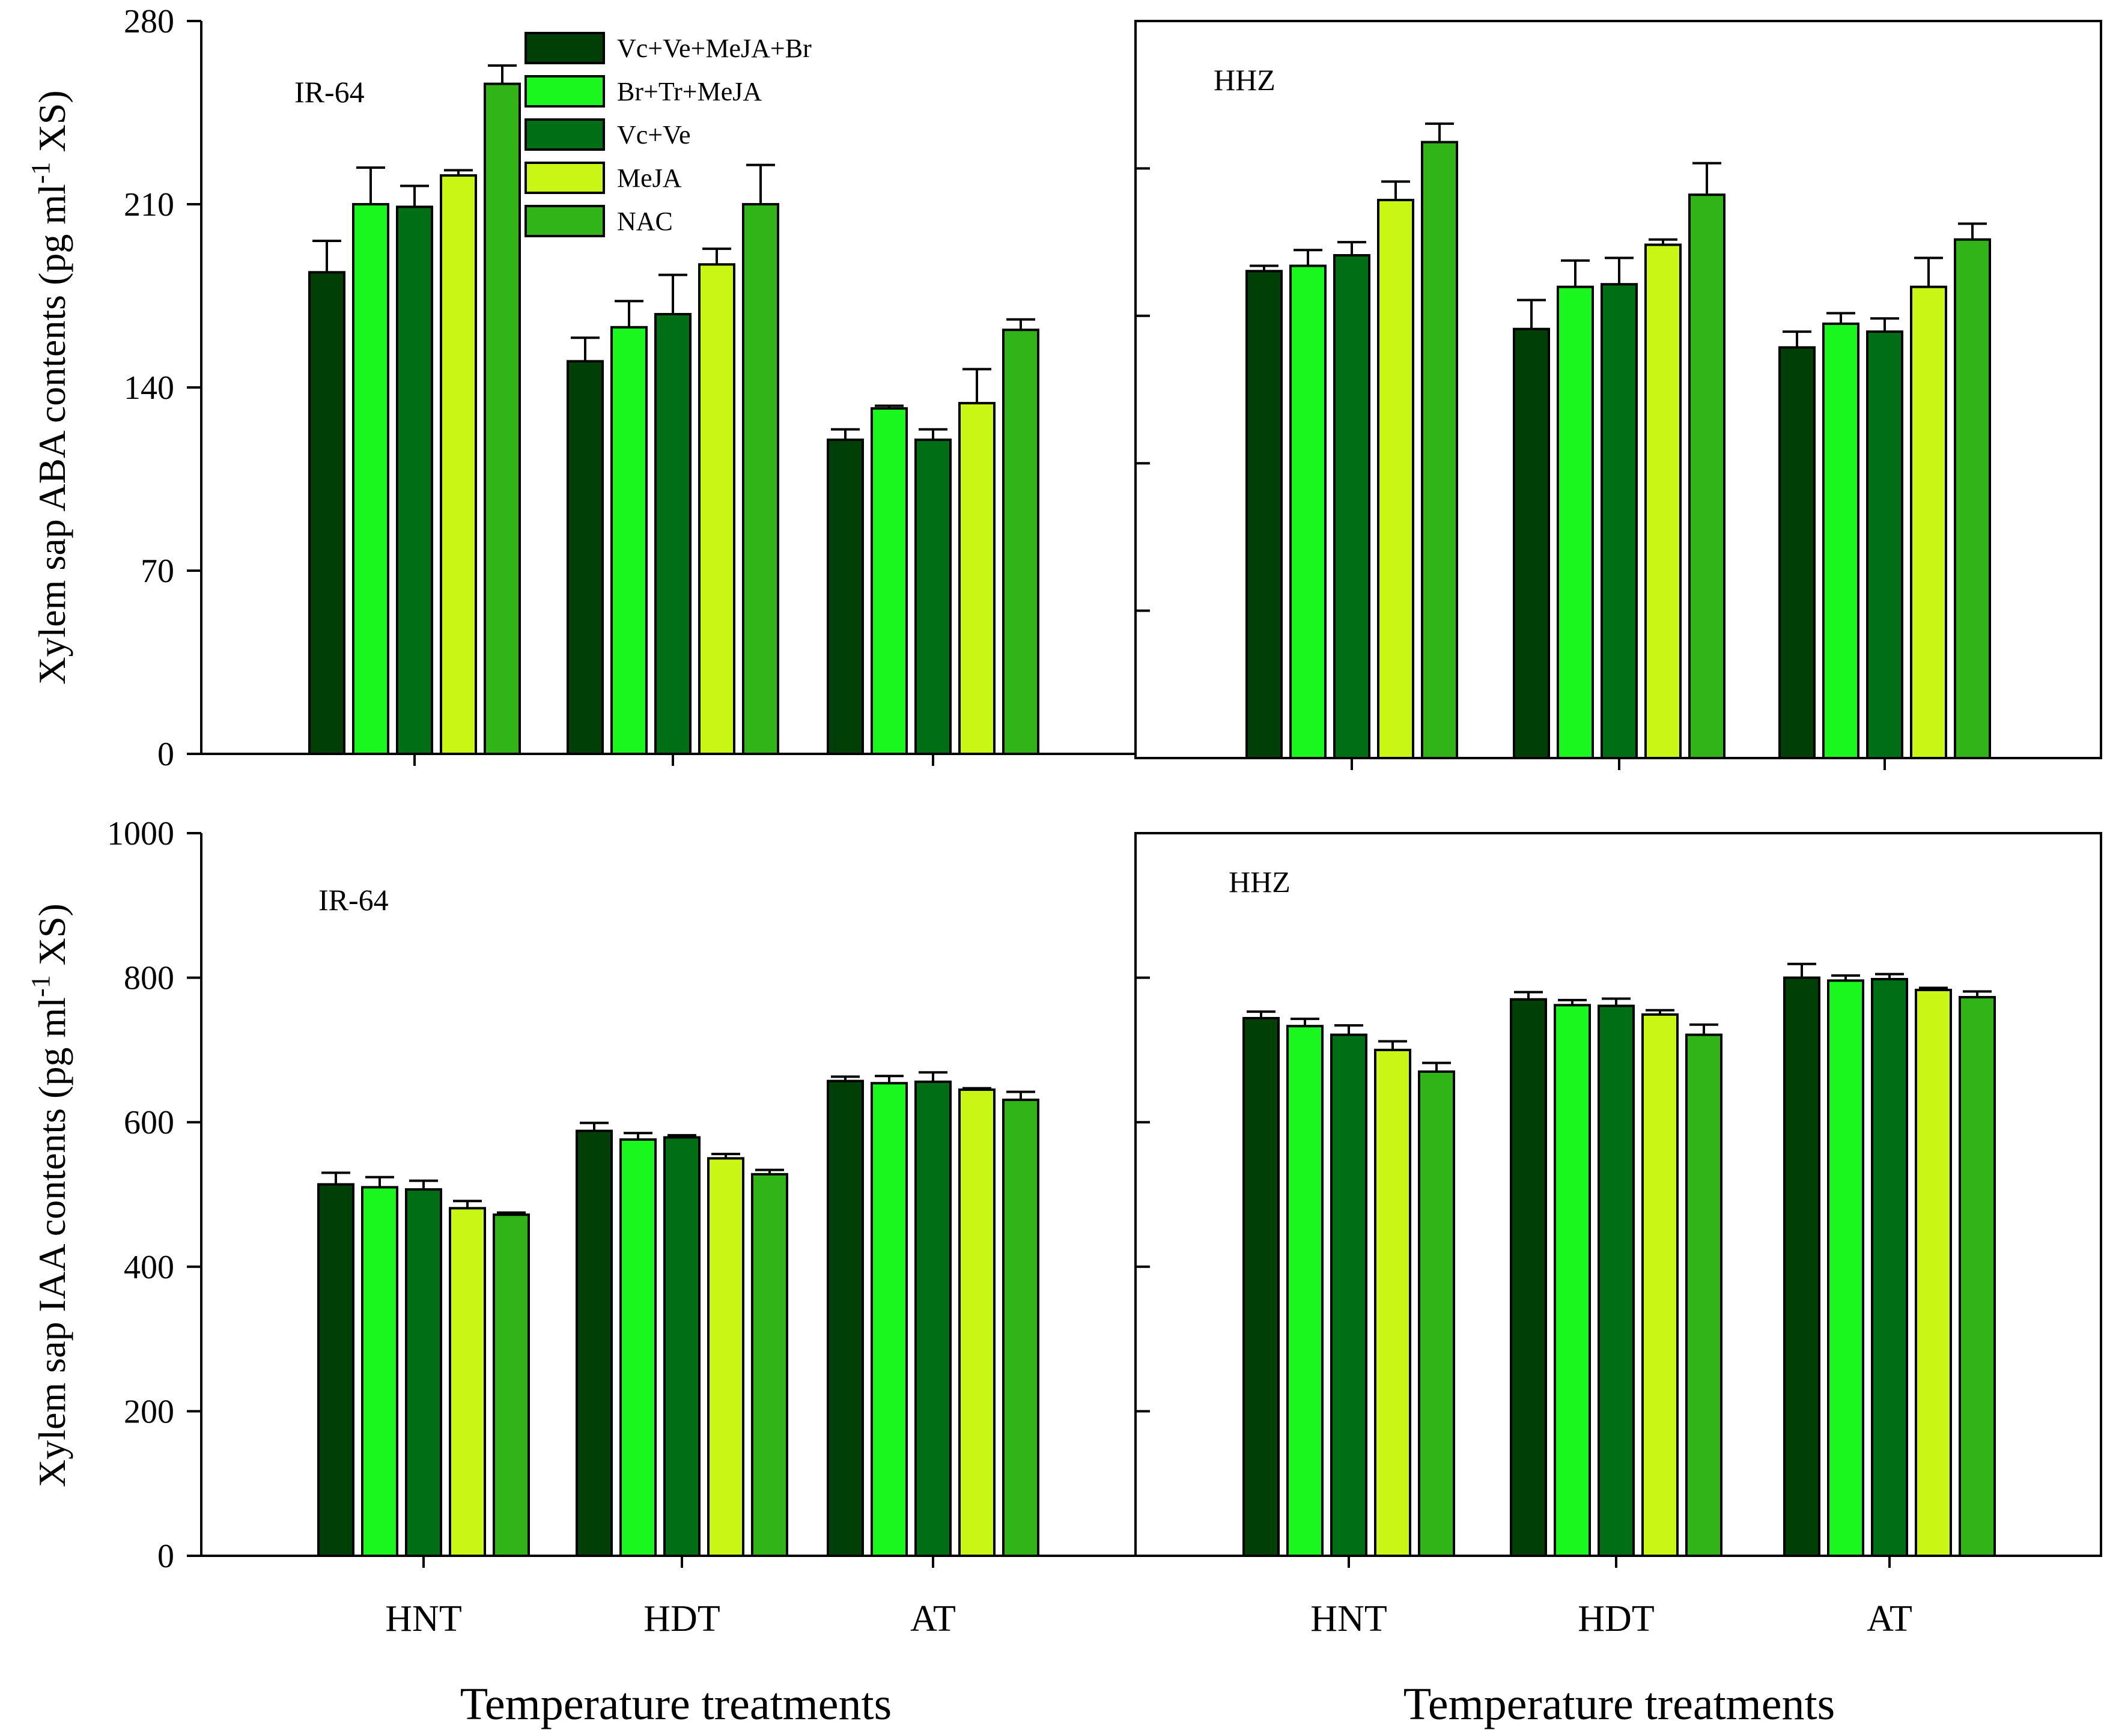  Describe the element at coordinates (353, 900) in the screenshot. I see `iaa-ir64-panel-label: IR-64` at that location.